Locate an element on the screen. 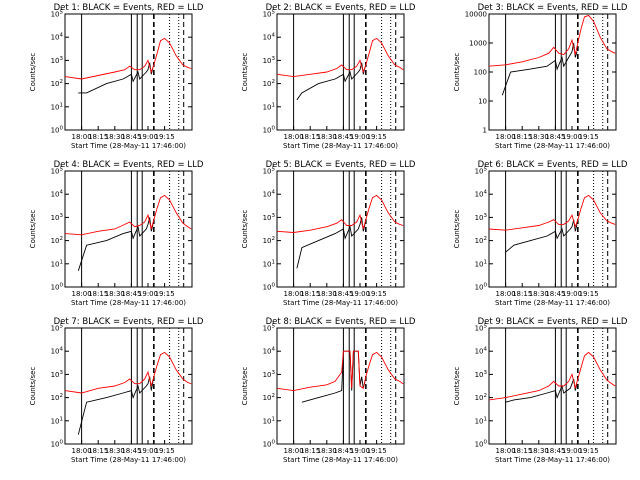 This screenshot has height=480, width=640. y-tick-label: 1 is located at coordinates (485, 131).